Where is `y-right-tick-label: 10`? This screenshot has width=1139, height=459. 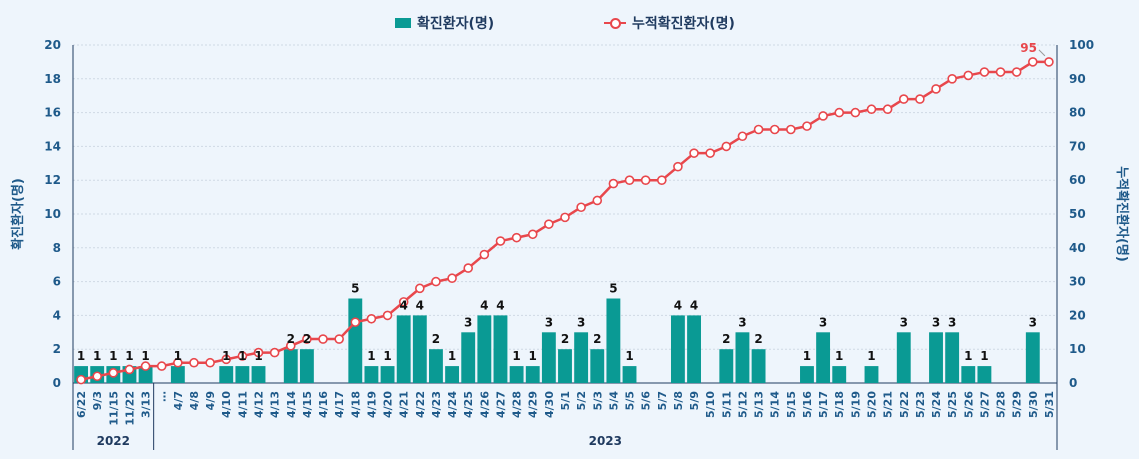 y-right-tick-label: 10 is located at coordinates (1077, 349).